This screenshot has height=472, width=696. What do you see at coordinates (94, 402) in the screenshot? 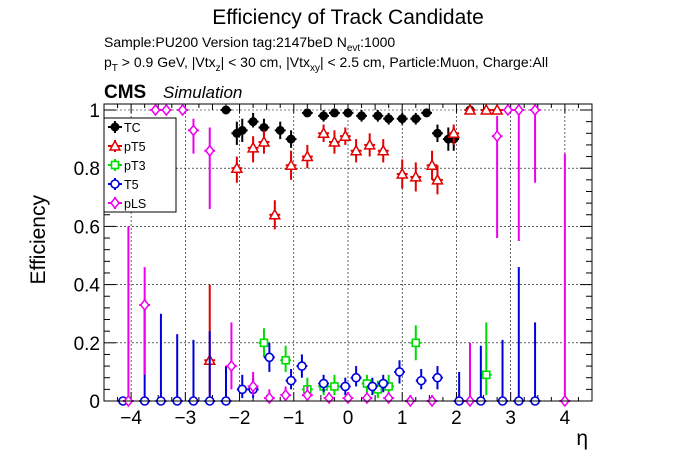
I see `y-tick-label: 0` at bounding box center [94, 402].